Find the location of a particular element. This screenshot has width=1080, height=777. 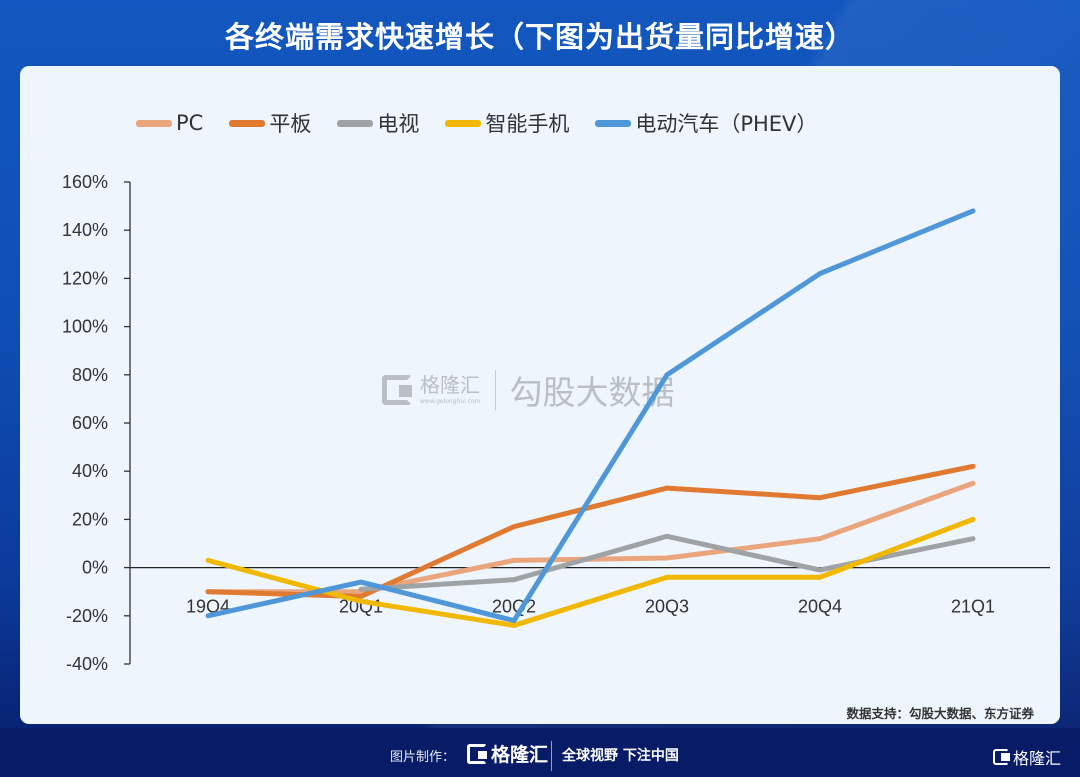

y-tick-label: 20% is located at coordinates (90, 519).